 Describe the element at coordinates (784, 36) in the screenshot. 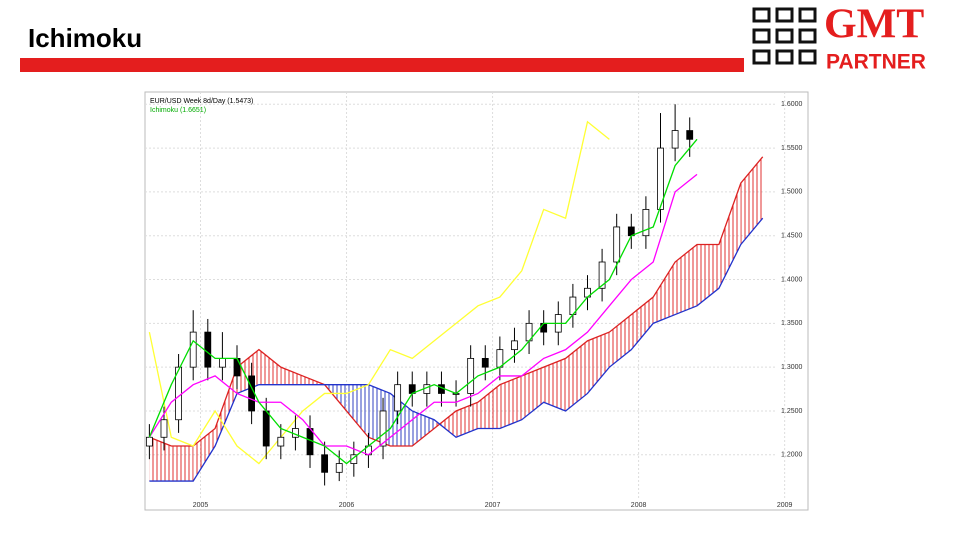

I see `logo-icon` at that location.